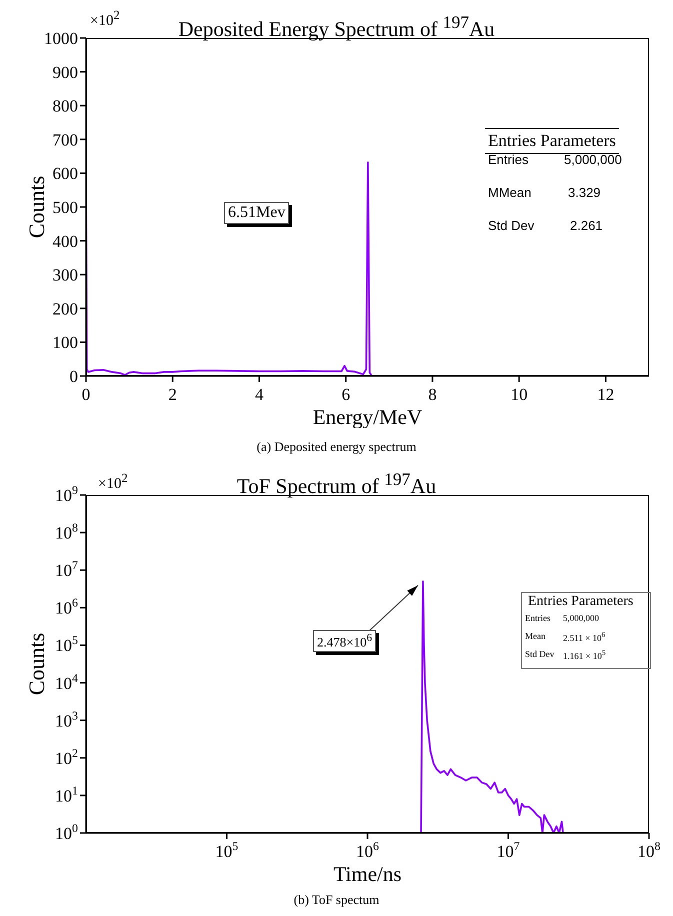 The image size is (673, 916). I want to click on x-tick-label: 6, so click(346, 394).